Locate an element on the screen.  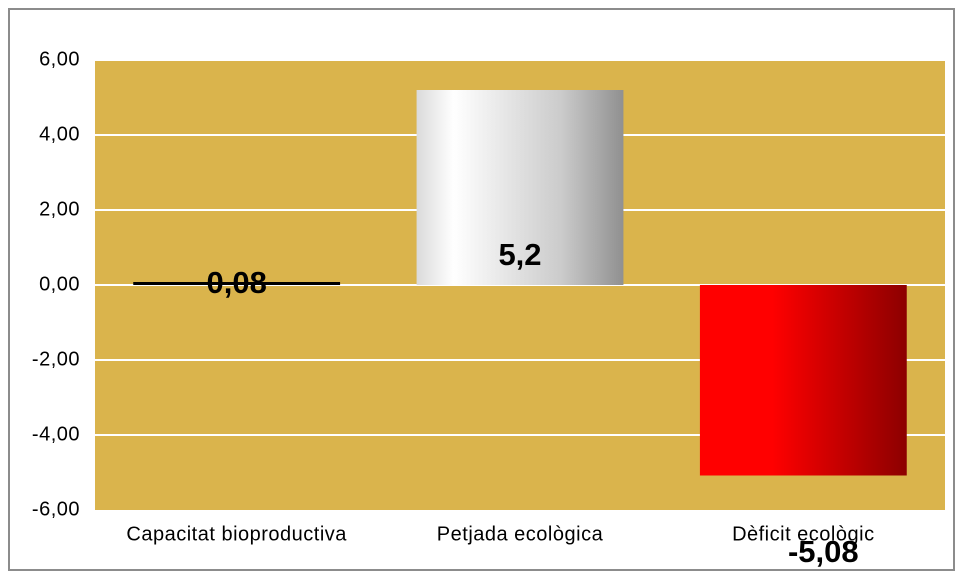
x-tick-label: Petjada ecològica is located at coordinates (520, 534).